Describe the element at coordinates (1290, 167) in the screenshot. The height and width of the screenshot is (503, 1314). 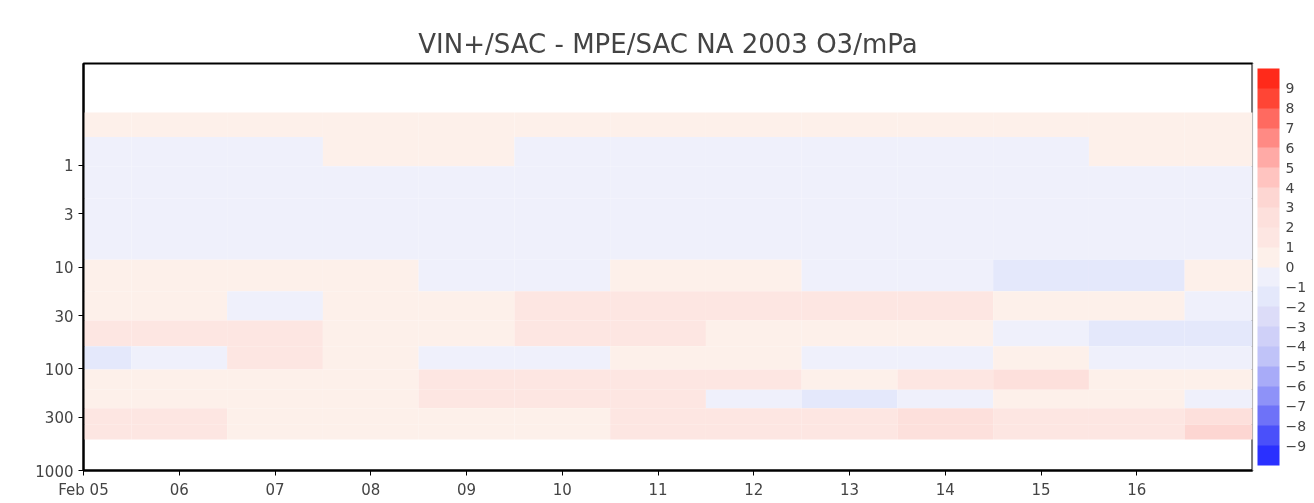
I see `color-bar-label: 5` at that location.